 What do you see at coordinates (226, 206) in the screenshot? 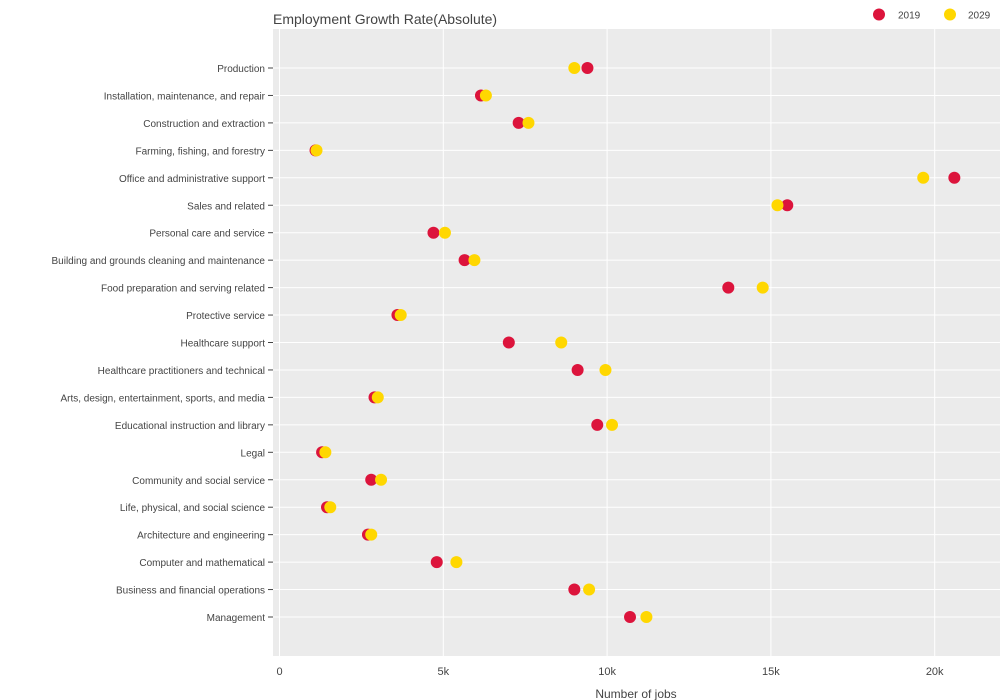
I see `y-tick-label: Sales and related` at bounding box center [226, 206].